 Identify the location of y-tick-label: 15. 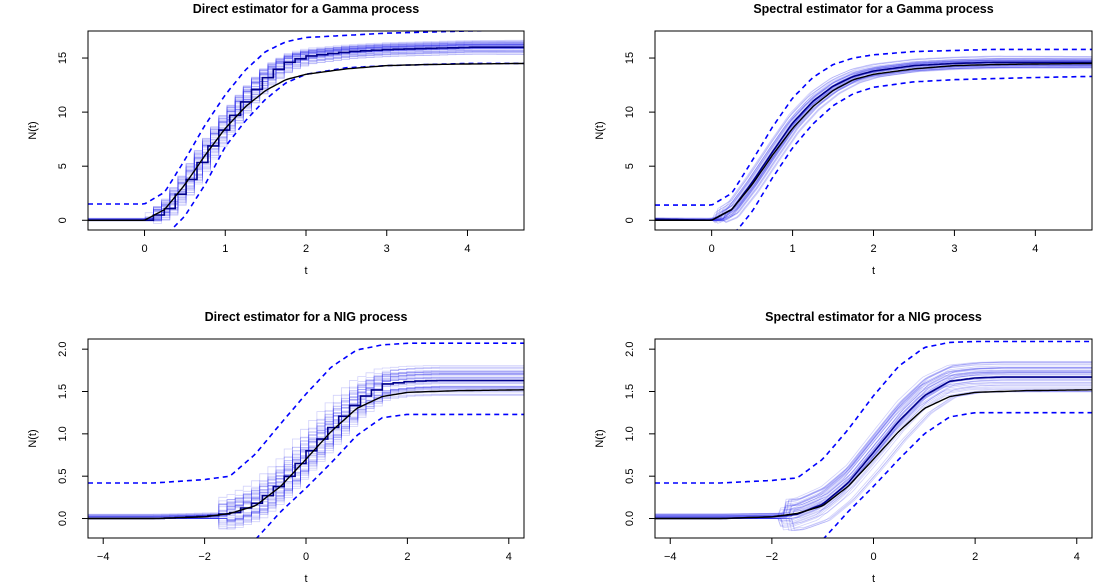
(630, 58).